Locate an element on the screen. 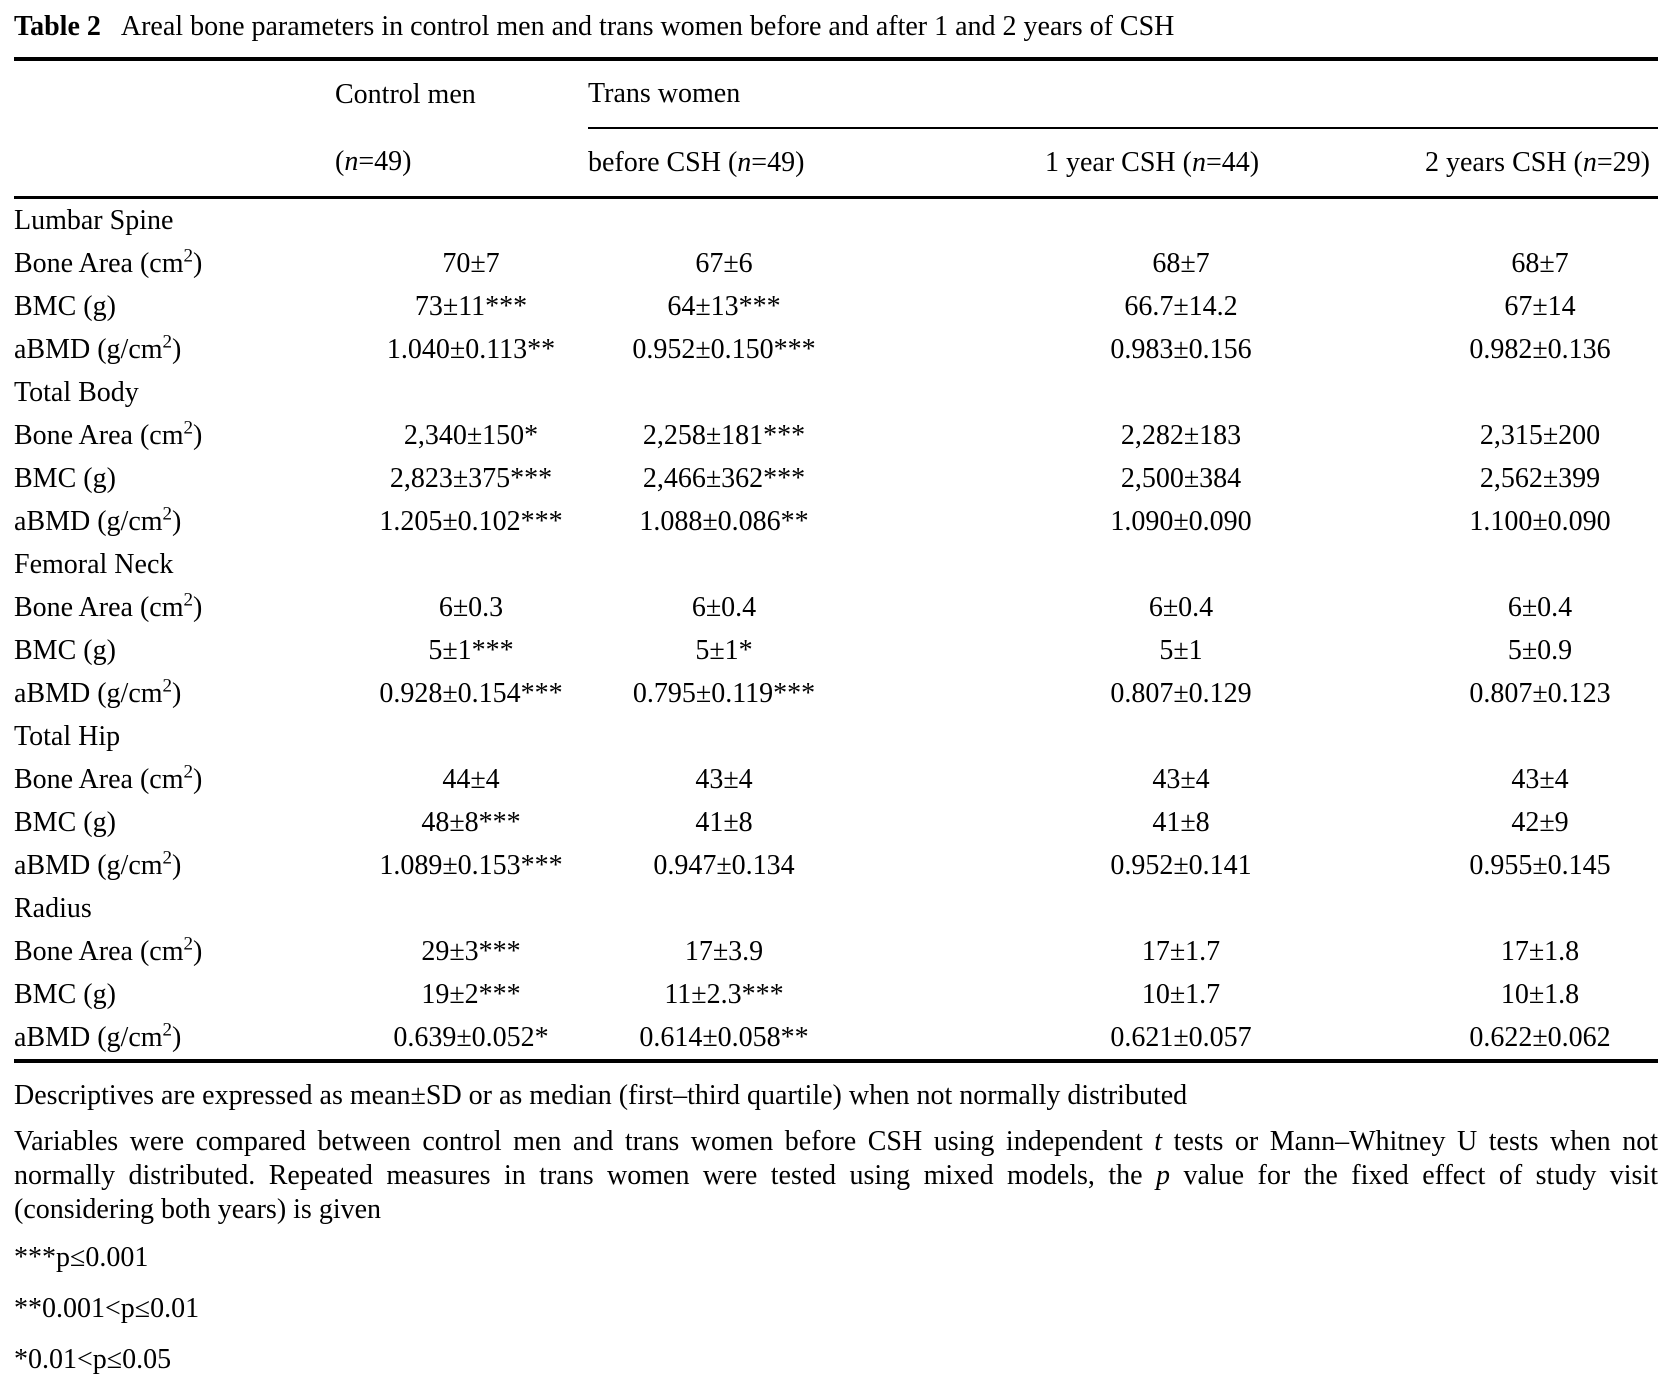 The width and height of the screenshot is (1672, 1377). value-cell: 0.614±0.058** is located at coordinates (816, 1038).